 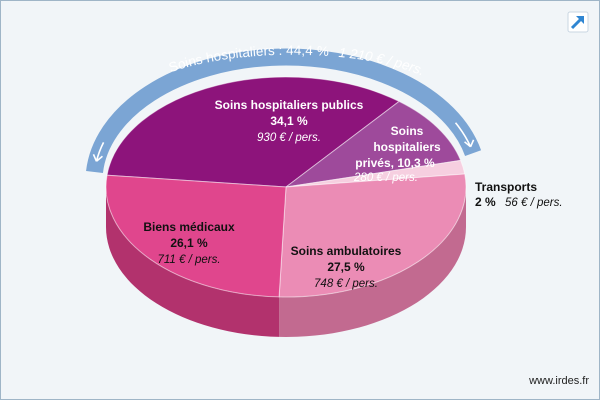 I want to click on slice-label: Soins ambulatoires, so click(x=346, y=251).